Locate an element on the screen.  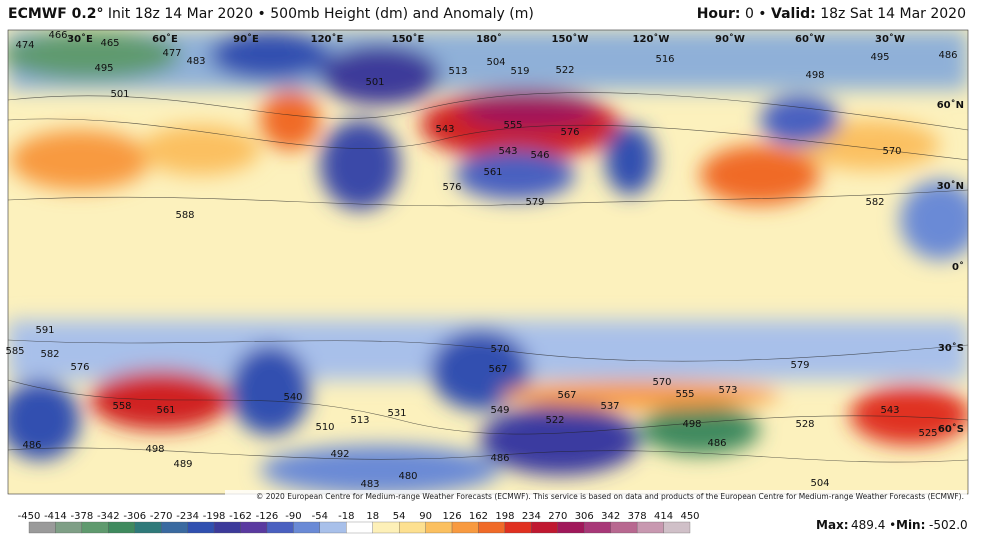
colorbar-tick-label: 450 is located at coordinates (689, 516).